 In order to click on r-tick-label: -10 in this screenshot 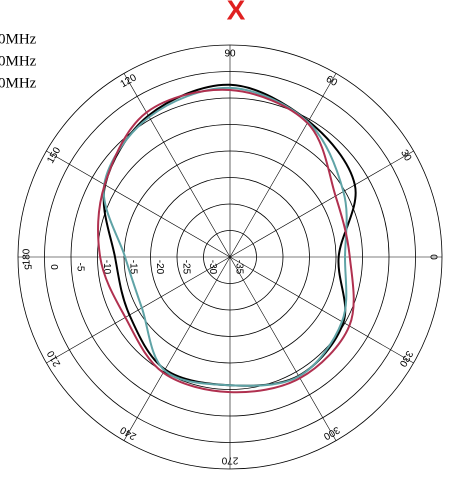, I will do `click(106, 267)`.